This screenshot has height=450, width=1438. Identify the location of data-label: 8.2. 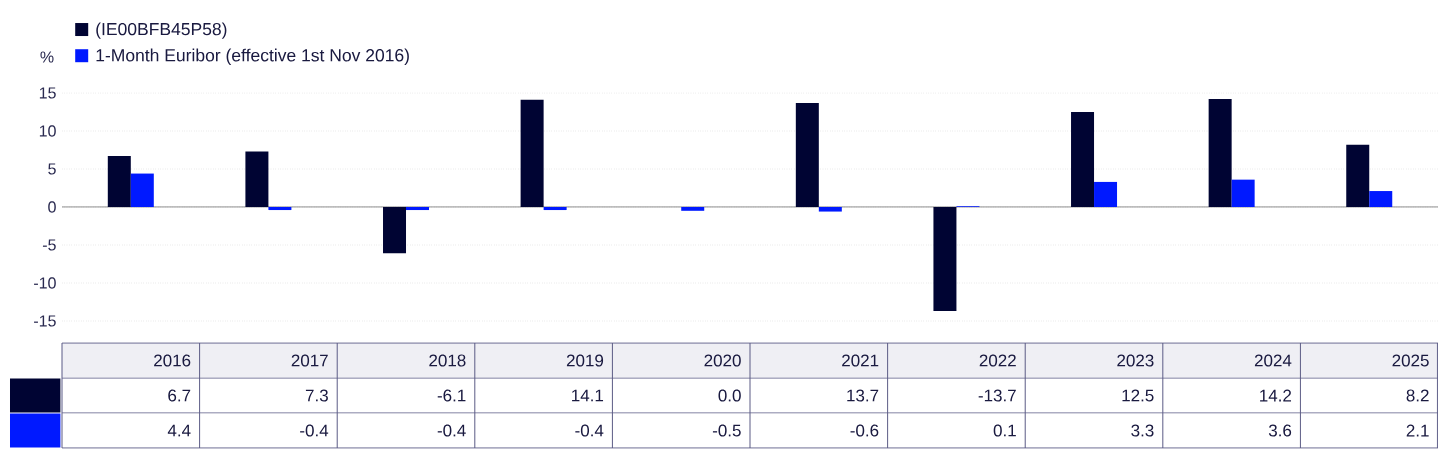
(1417, 395).